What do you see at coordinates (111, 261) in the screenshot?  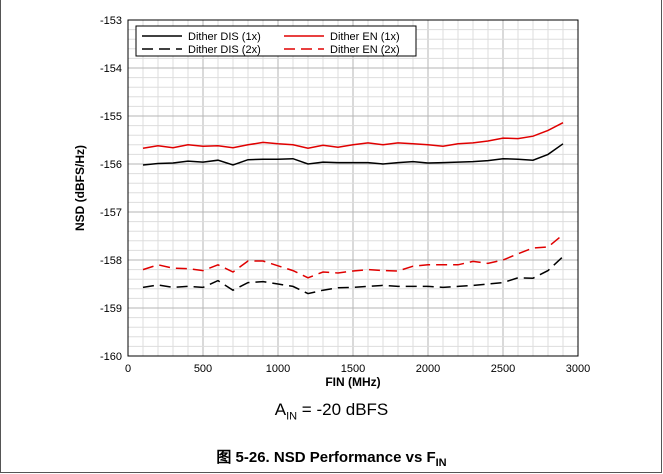 I see `y-tick-label: -158` at bounding box center [111, 261].